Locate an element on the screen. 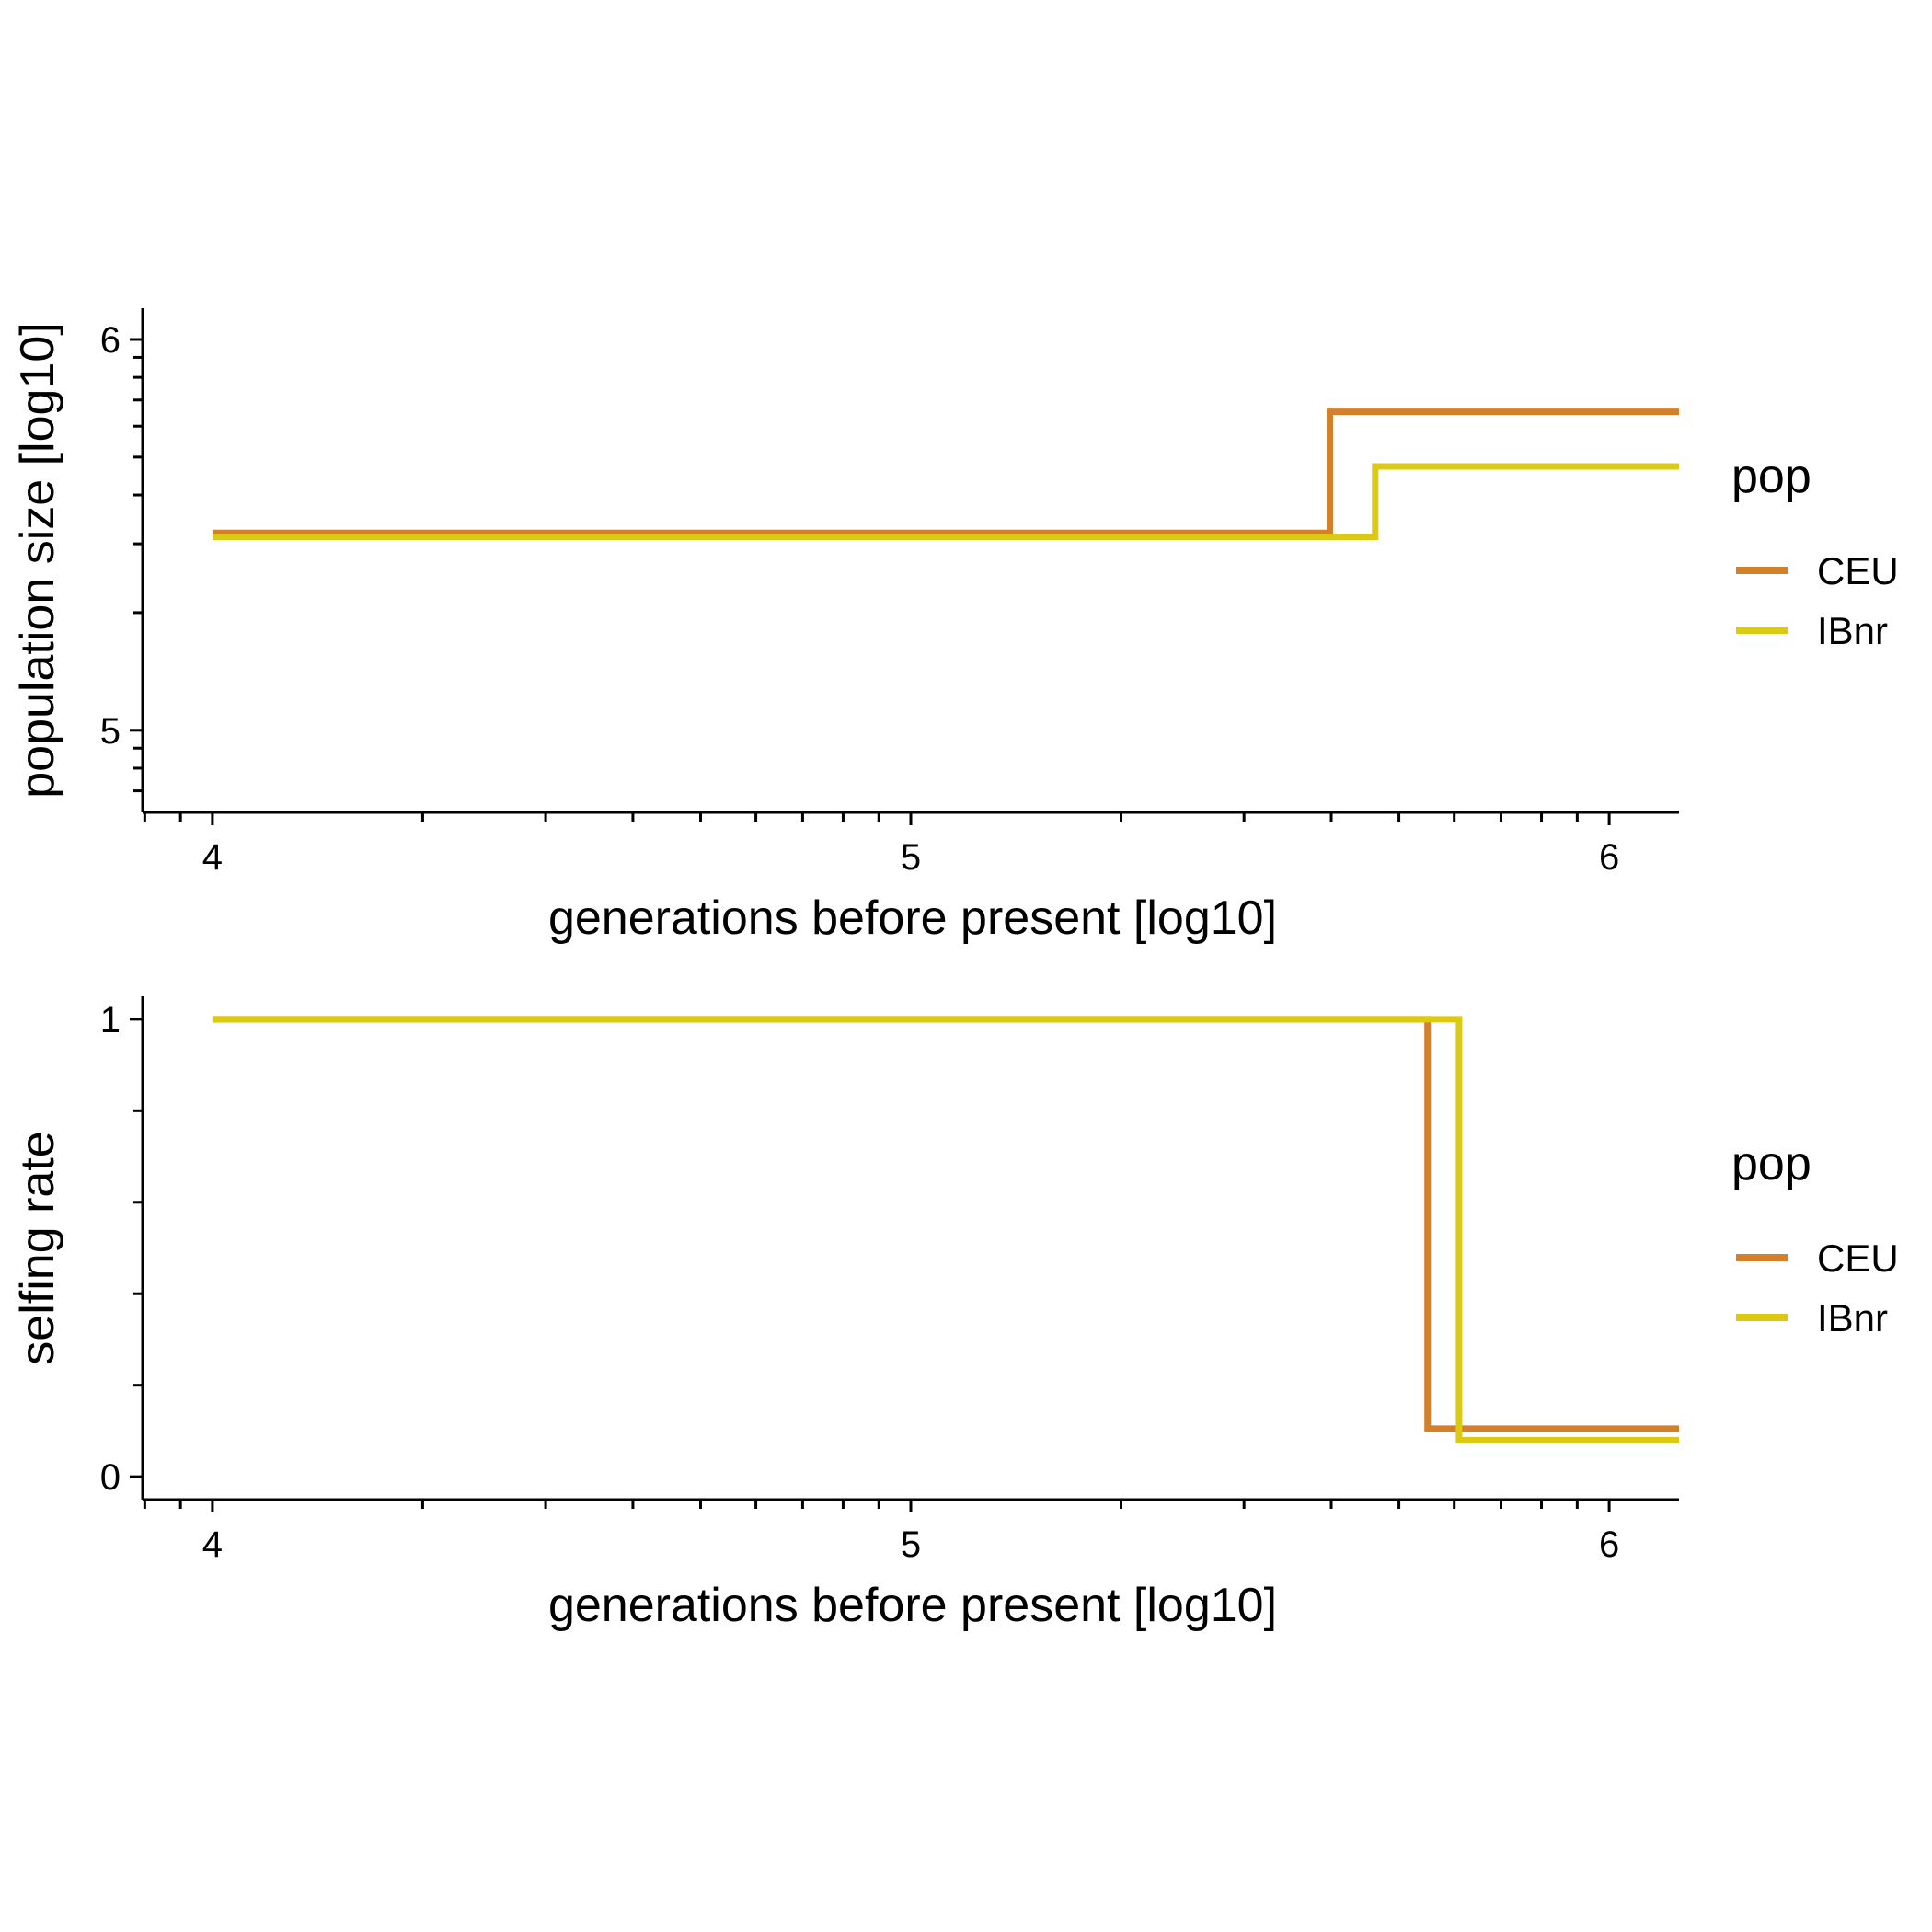 The image size is (1932, 1932). series-line-ibnr is located at coordinates (945, 501).